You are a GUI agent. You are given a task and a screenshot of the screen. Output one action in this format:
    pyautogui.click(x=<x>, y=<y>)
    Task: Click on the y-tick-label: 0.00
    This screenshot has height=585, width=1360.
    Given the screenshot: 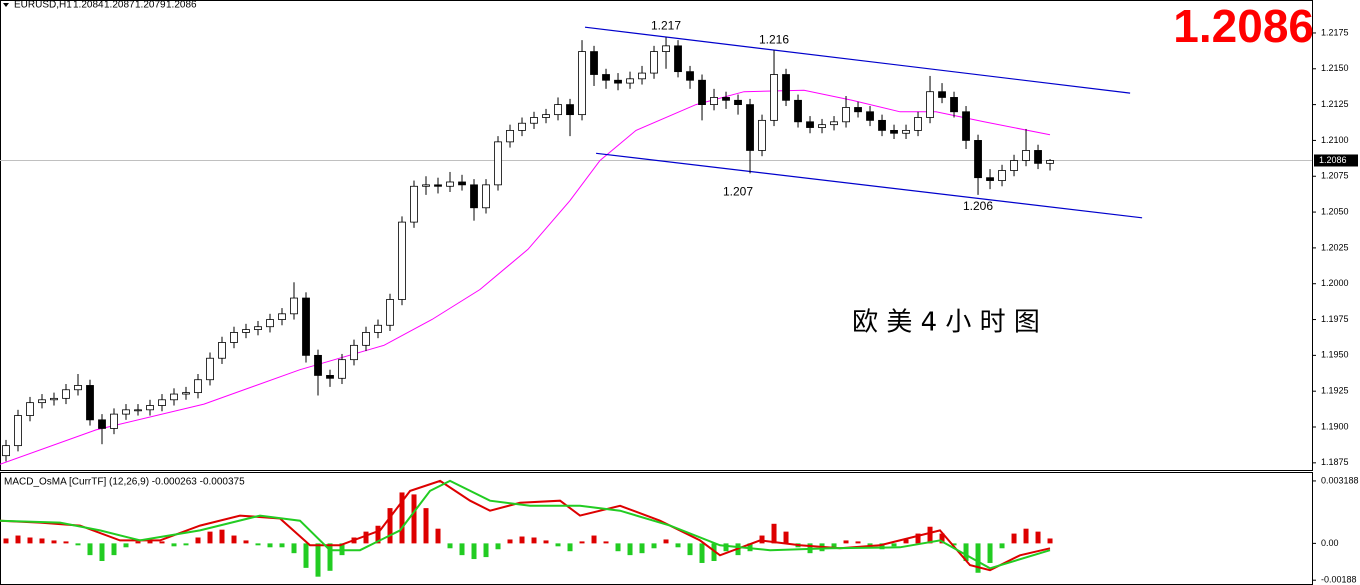 What is the action you would take?
    pyautogui.click(x=1330, y=543)
    